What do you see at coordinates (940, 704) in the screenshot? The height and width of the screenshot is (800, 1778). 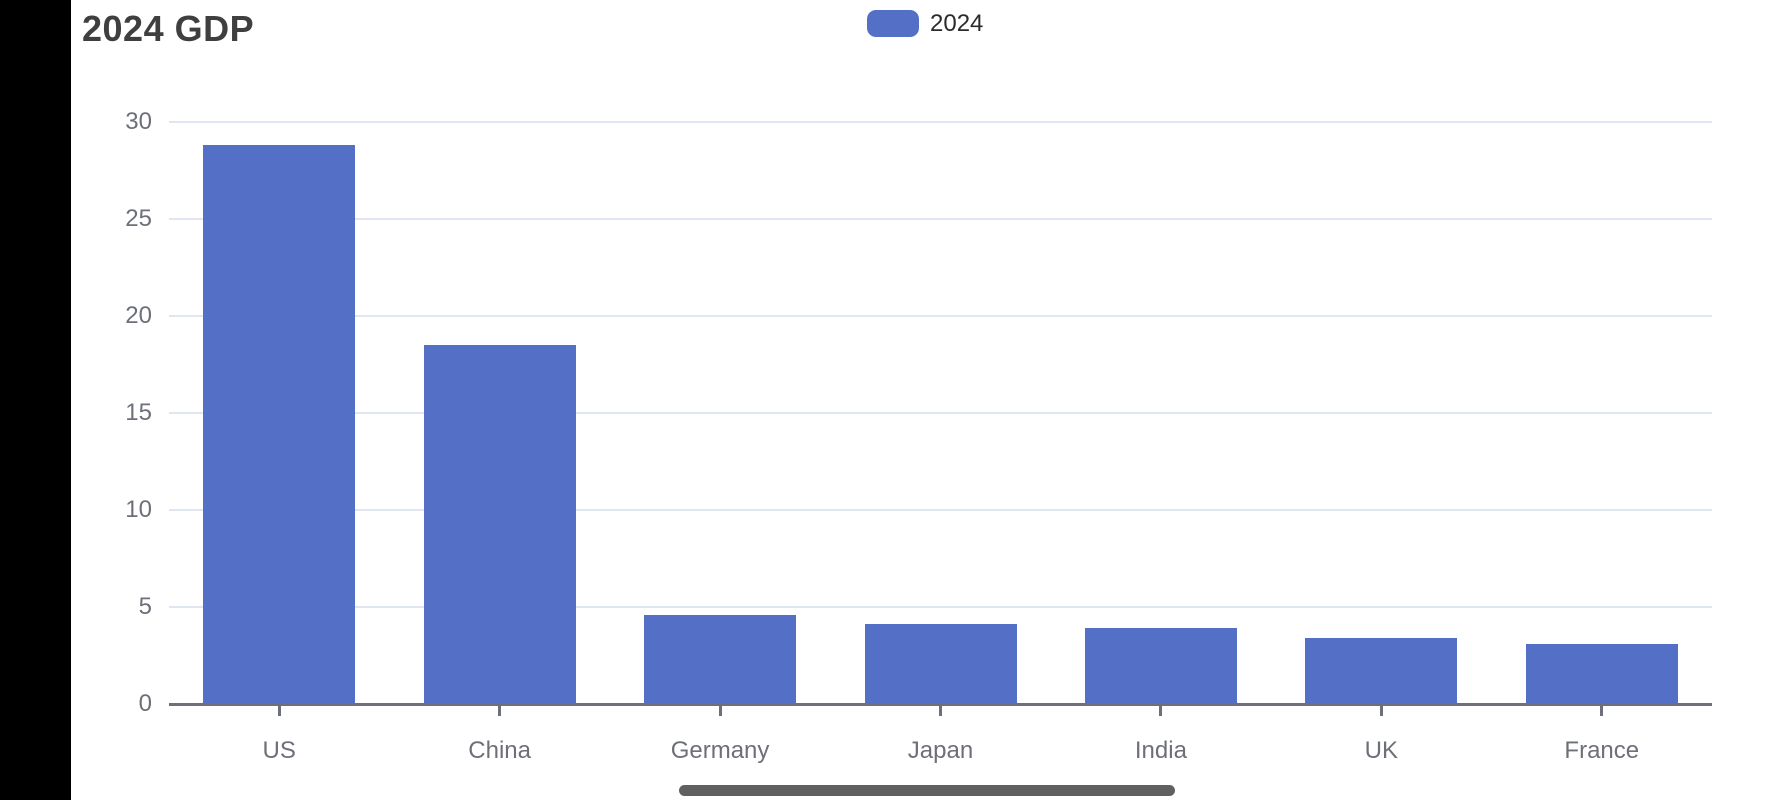 I see `x-axis-line` at bounding box center [940, 704].